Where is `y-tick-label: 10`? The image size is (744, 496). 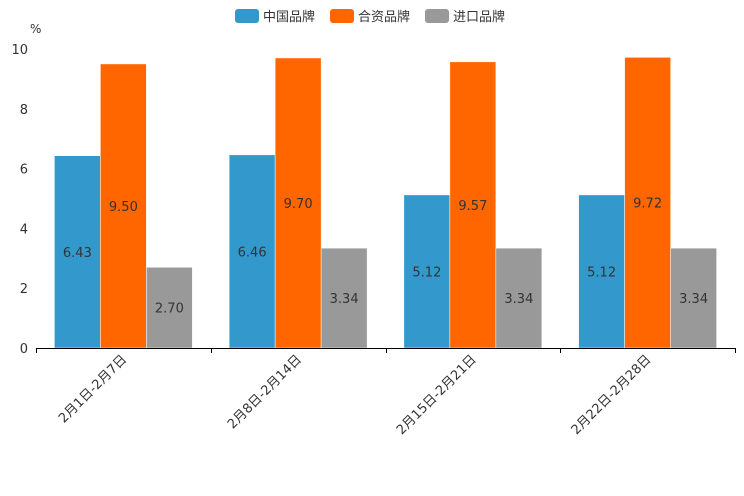 y-tick-label: 10 is located at coordinates (19, 50).